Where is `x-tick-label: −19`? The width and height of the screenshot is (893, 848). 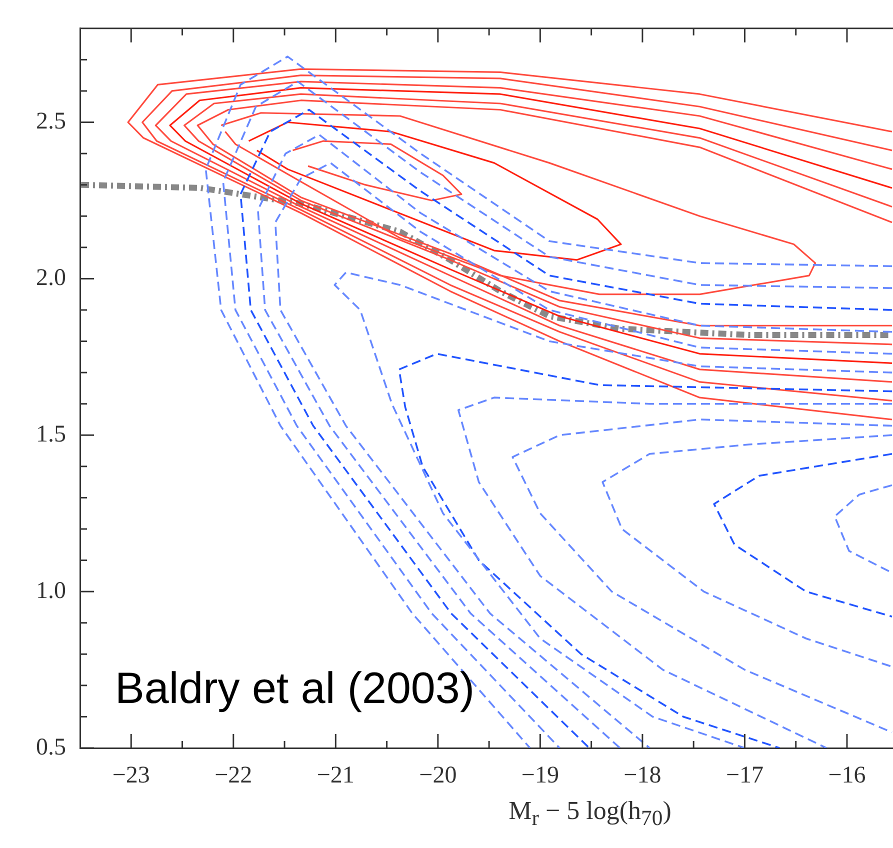 x-tick-label: −19 is located at coordinates (540, 775).